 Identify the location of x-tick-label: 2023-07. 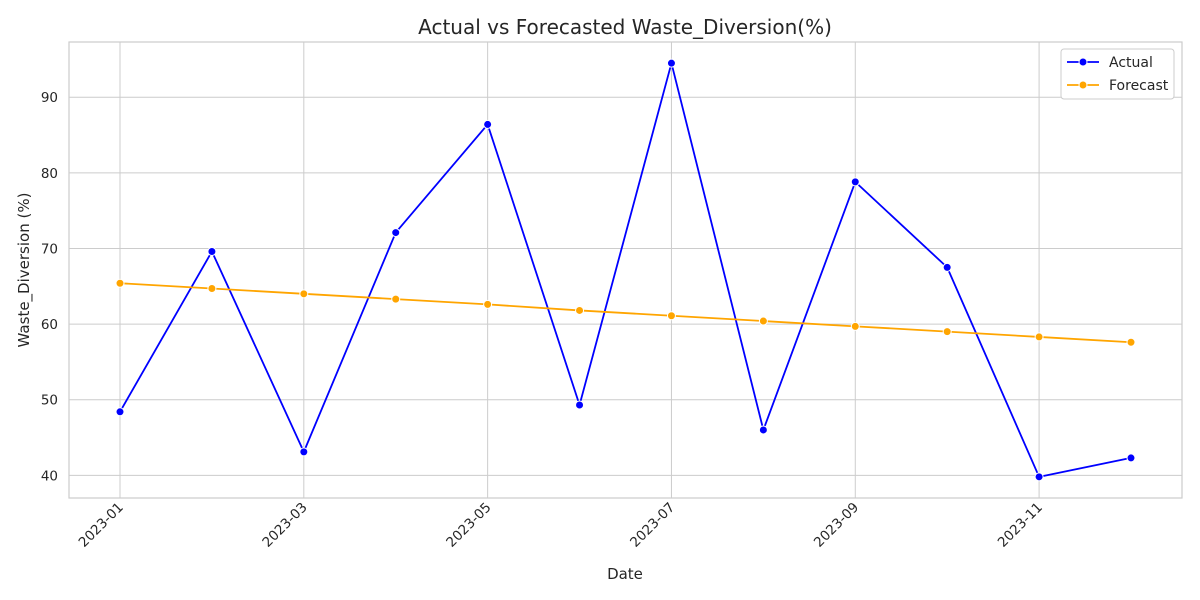
(652, 525).